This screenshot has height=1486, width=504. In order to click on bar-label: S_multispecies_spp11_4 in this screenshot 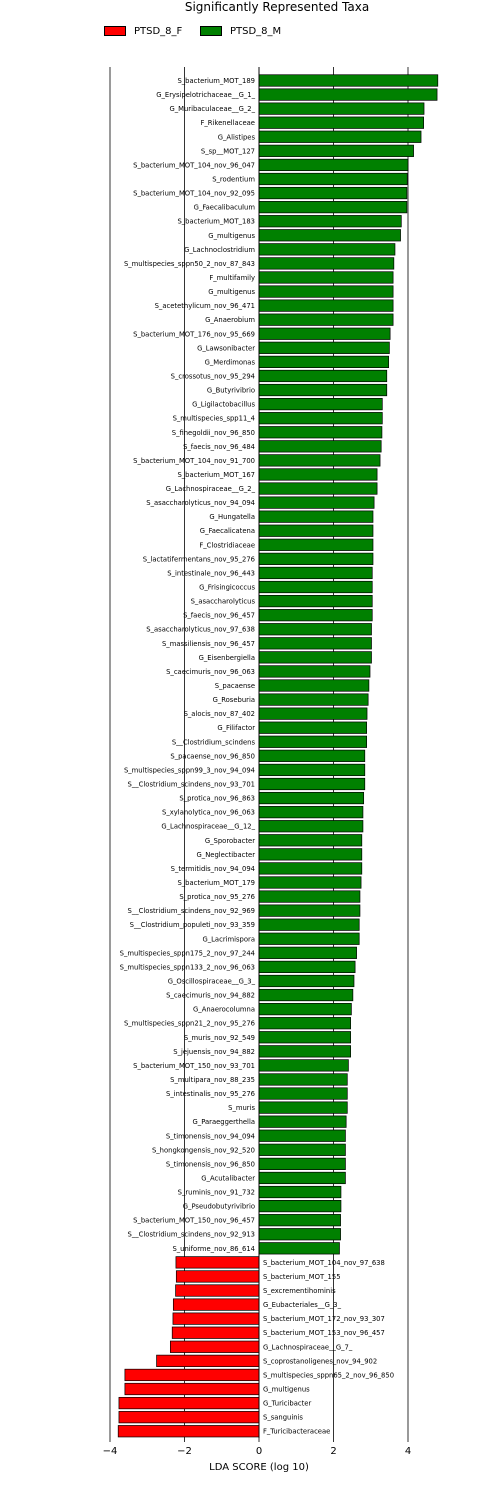, I will do `click(214, 419)`.